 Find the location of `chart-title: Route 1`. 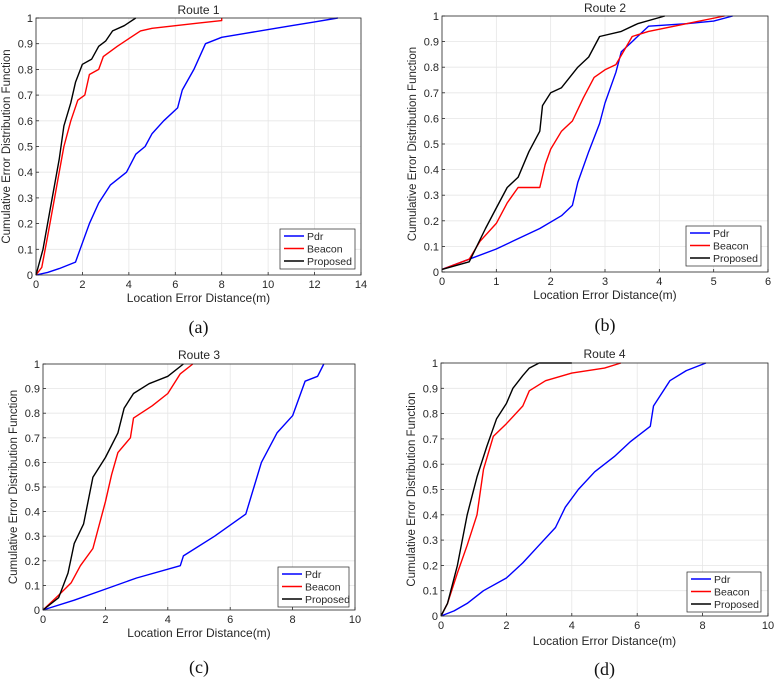

chart-title: Route 1 is located at coordinates (198, 10).